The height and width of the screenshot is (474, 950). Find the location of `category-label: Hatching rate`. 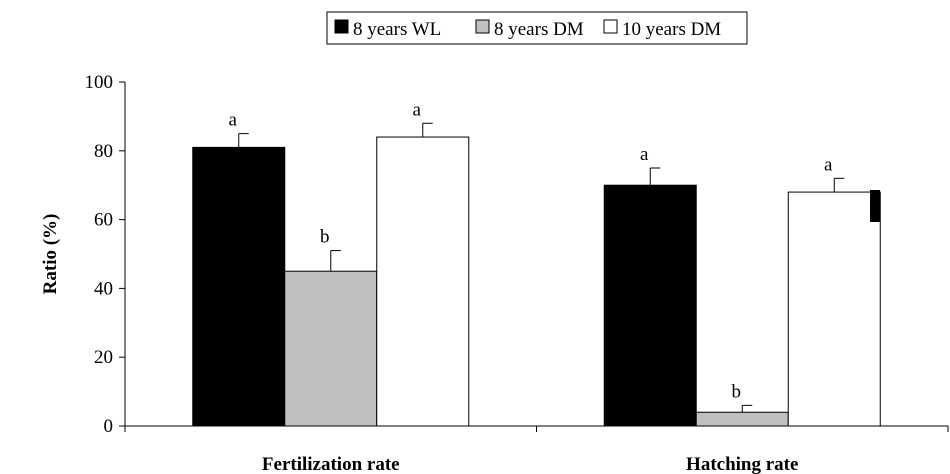

category-label: Hatching rate is located at coordinates (742, 464).